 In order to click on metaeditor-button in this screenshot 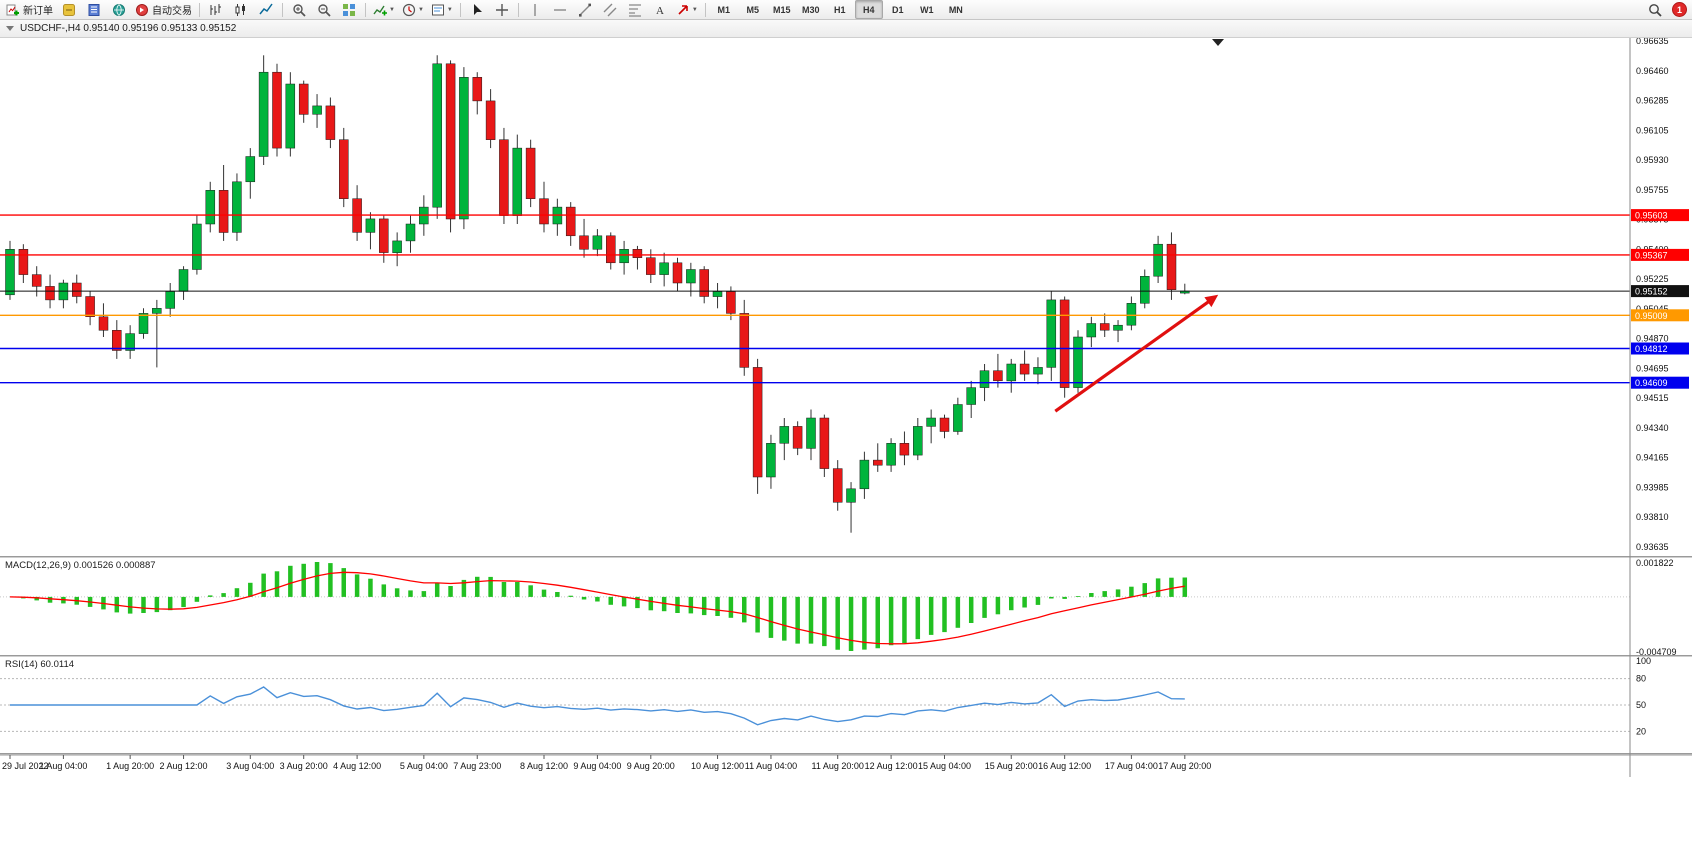, I will do `click(69, 9)`.